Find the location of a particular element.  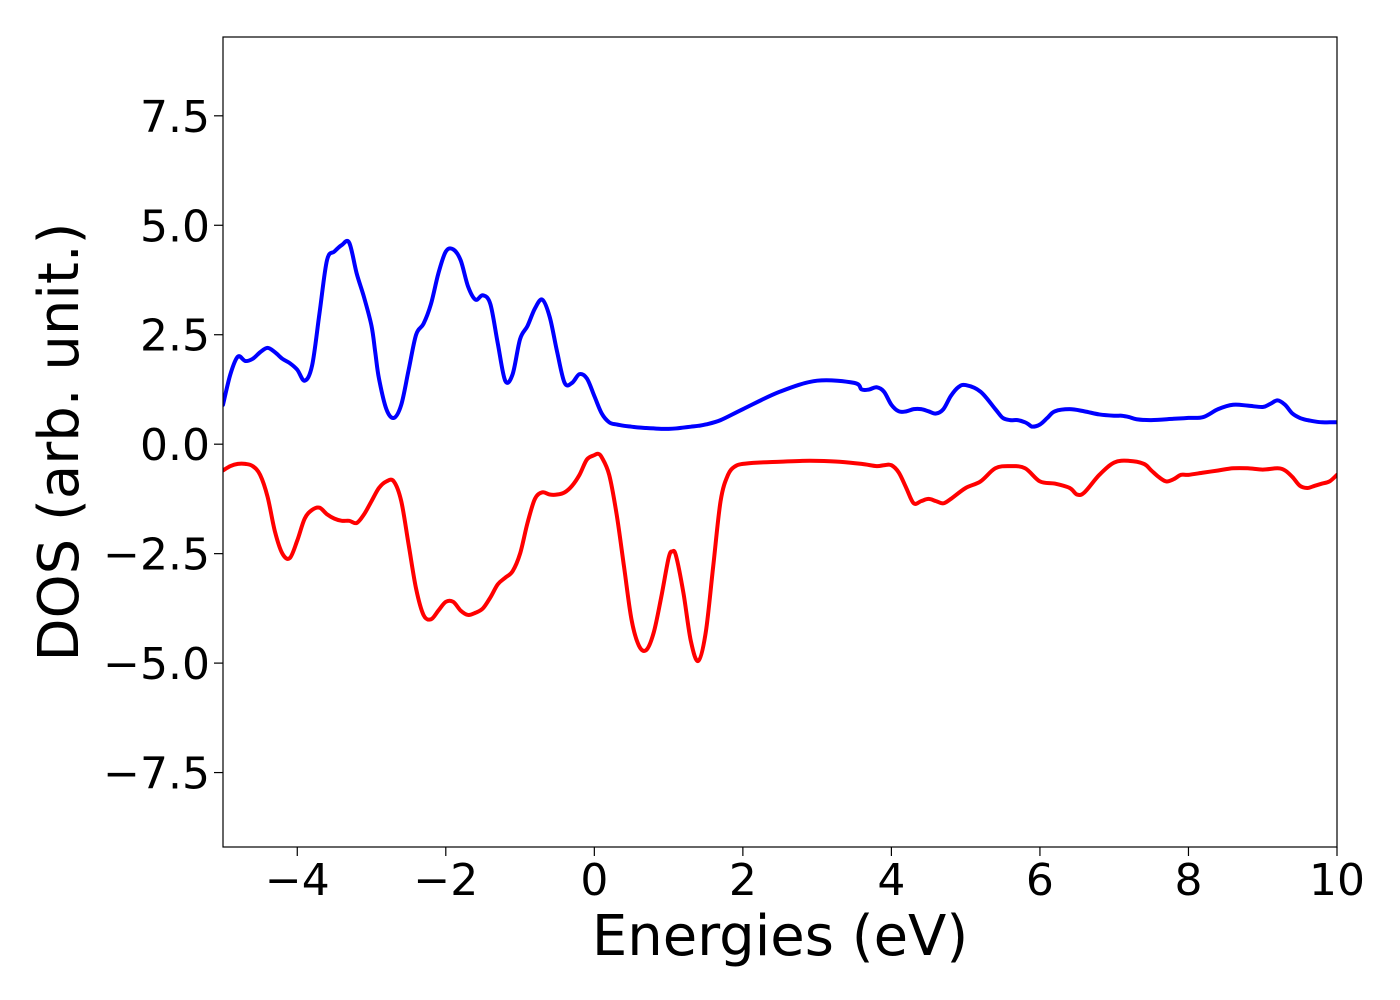

y-axis: 7.5 5.0 2.5 0.0 −2.5 −5.0 −7.5 is located at coordinates (163, 446).